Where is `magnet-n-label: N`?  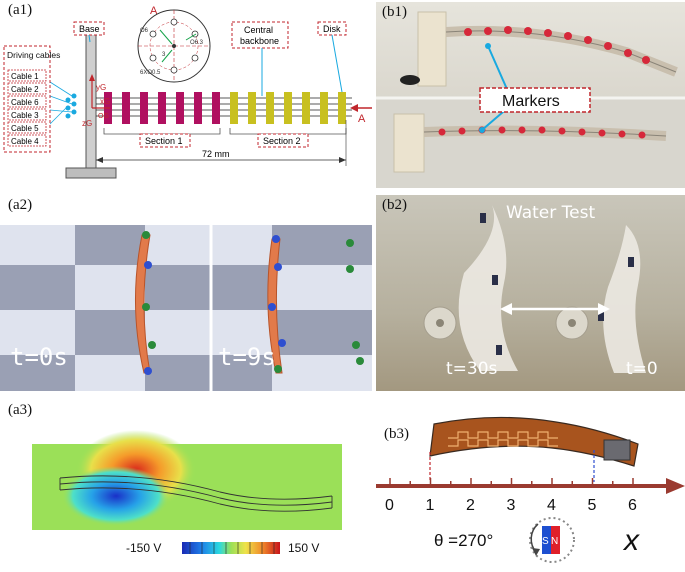
magnet-n-label: N is located at coordinates (554, 541).